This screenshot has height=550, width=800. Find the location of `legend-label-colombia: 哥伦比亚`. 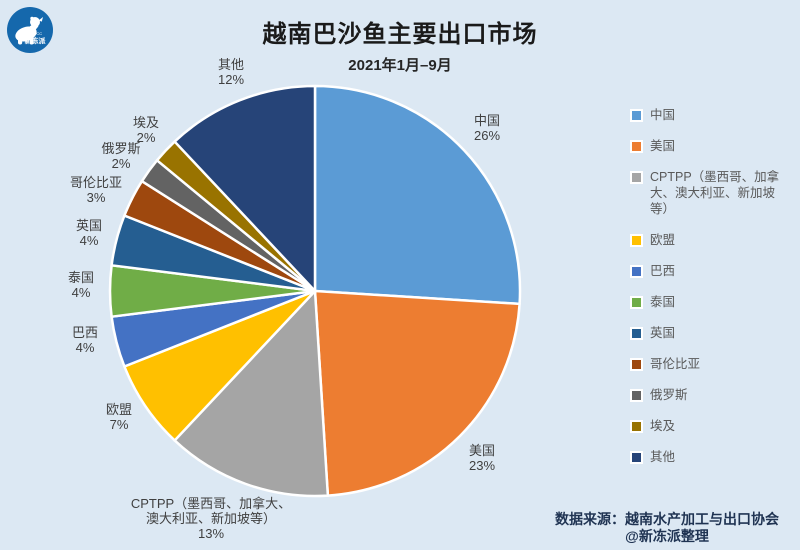

legend-label-colombia: 哥伦比亚 is located at coordinates (675, 364).